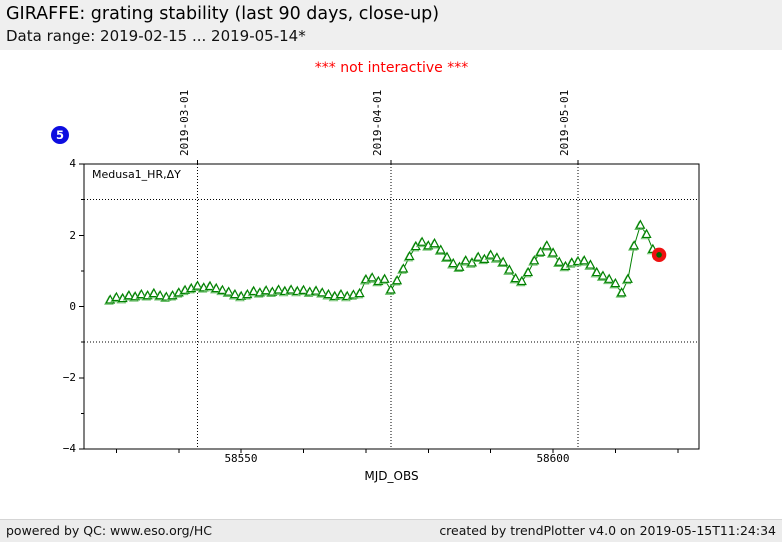  Describe the element at coordinates (553, 458) in the screenshot. I see `x-tick-label: 58600` at that location.